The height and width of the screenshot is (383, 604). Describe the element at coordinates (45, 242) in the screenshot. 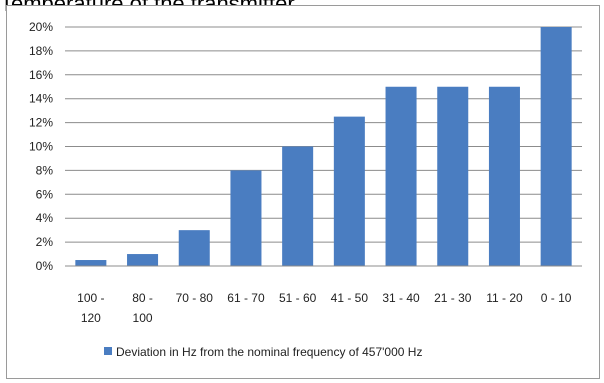

I see `y-tick-label: 2%` at that location.